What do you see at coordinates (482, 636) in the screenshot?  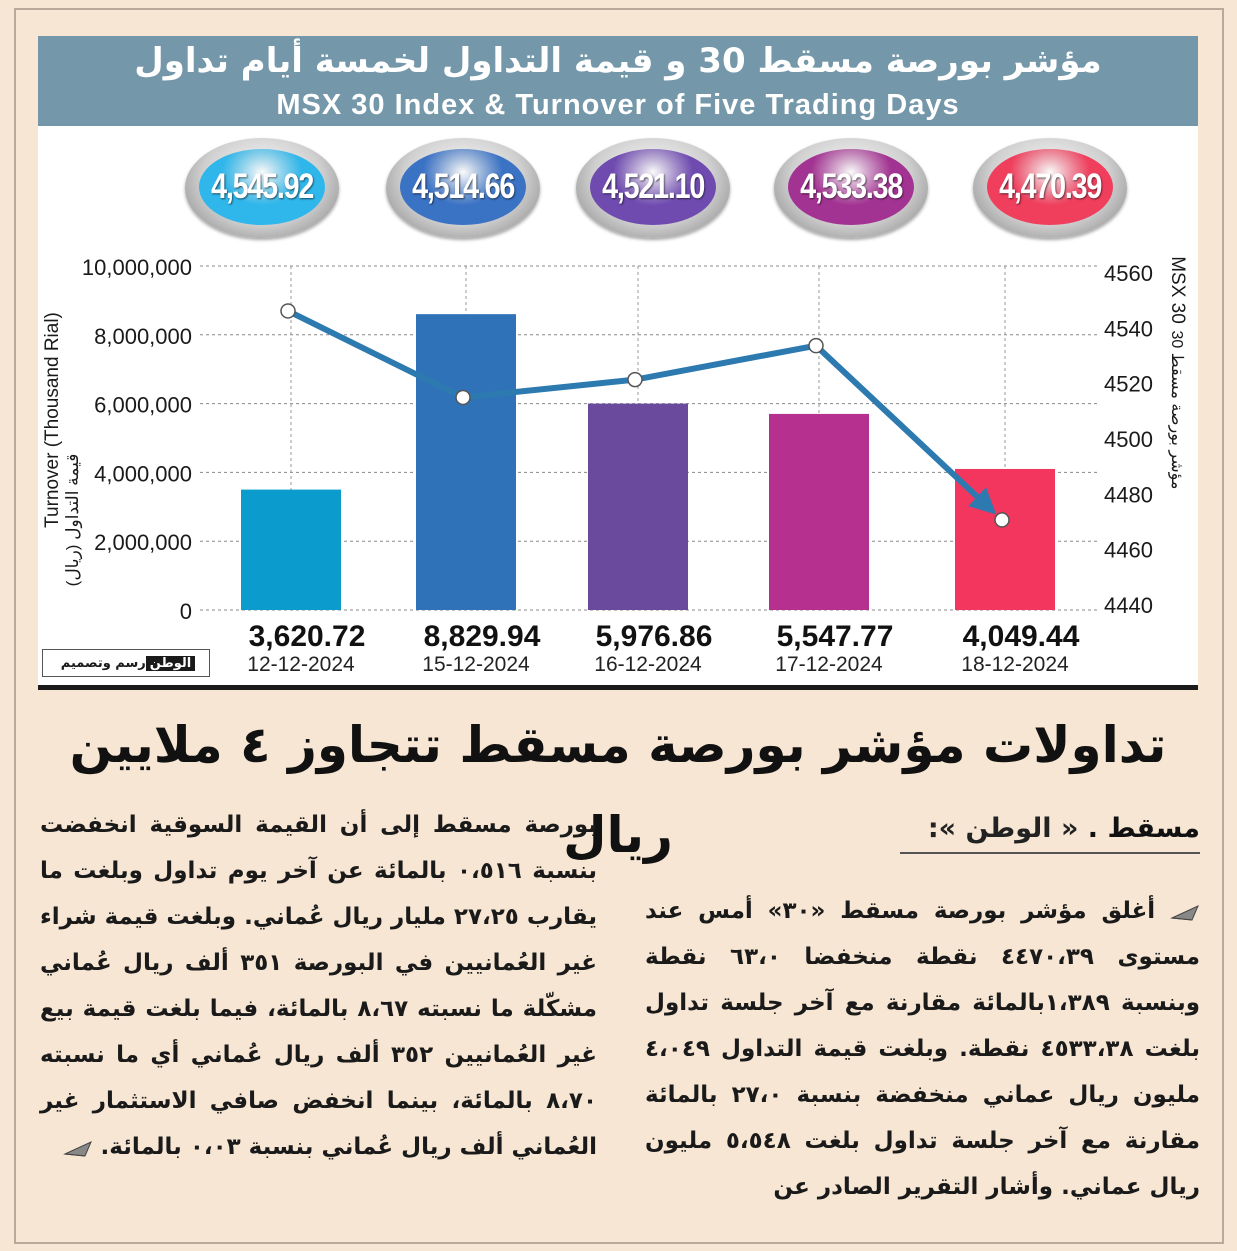 I see `turnover-value-label: 8,829.94` at bounding box center [482, 636].